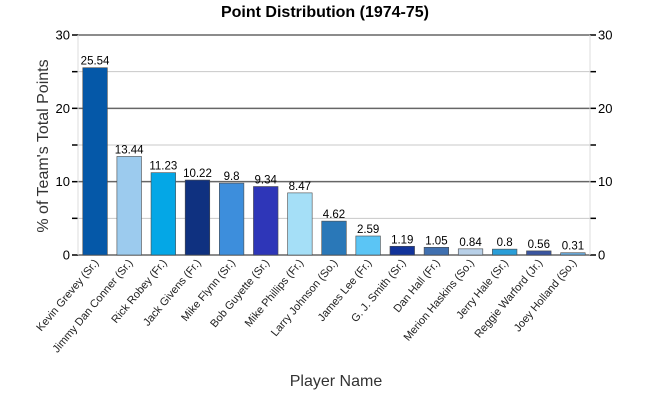 This screenshot has width=650, height=416. Describe the element at coordinates (470, 243) in the screenshot. I see `bar-value-label: 0.84` at that location.